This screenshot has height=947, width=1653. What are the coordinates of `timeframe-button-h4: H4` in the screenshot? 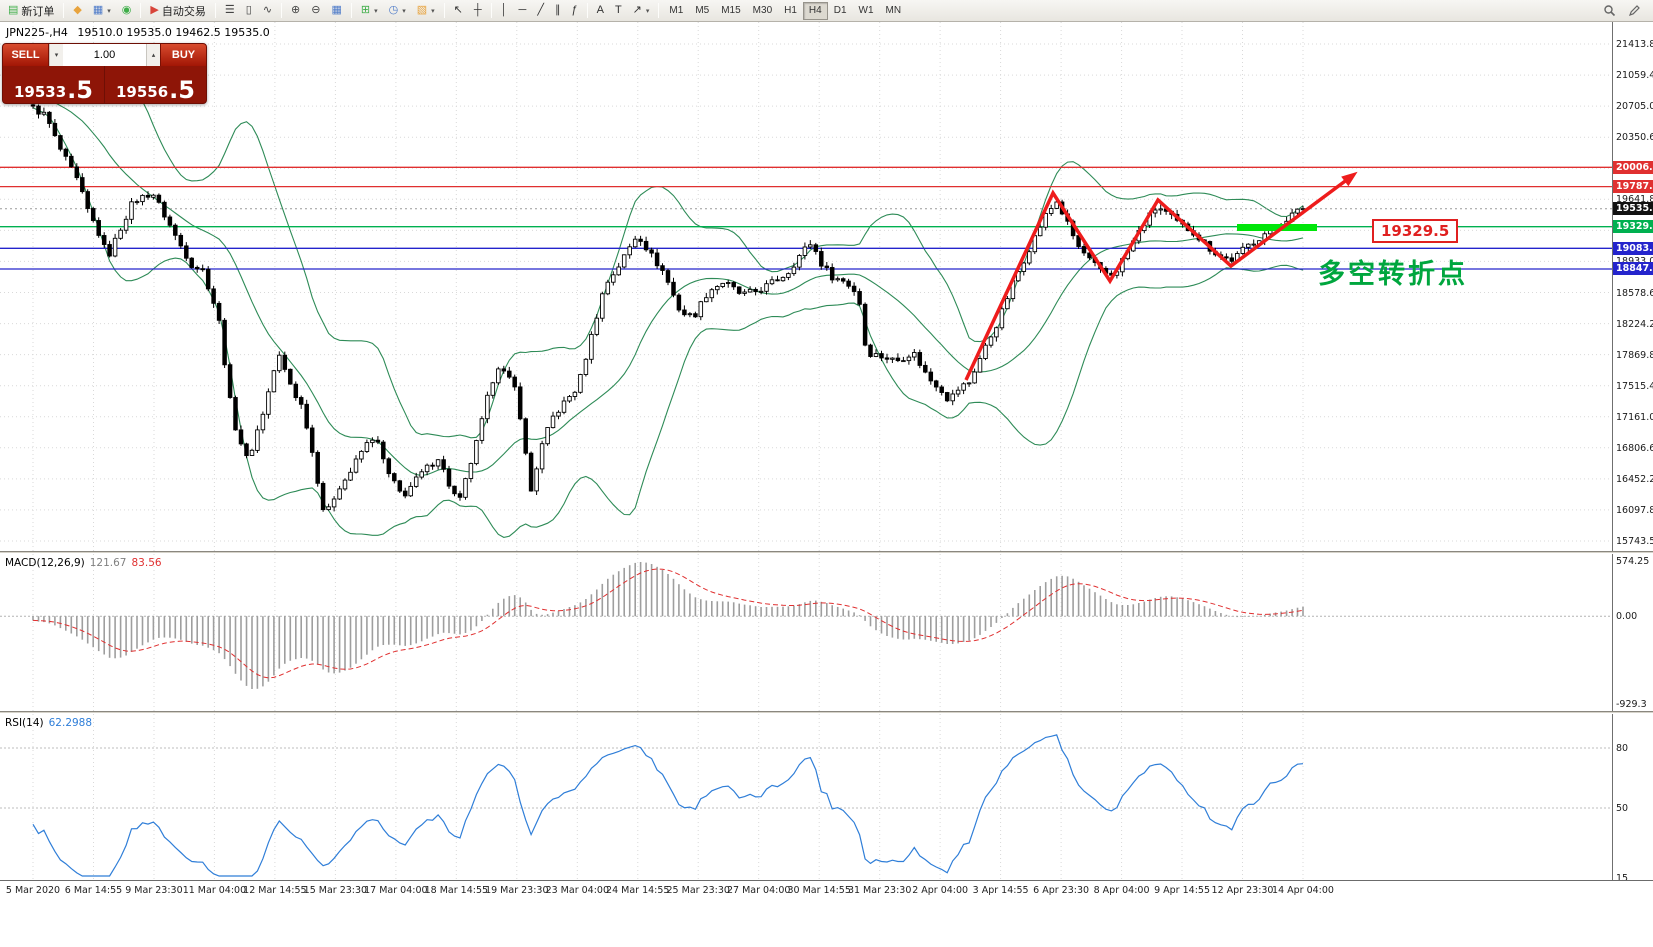 It's located at (815, 10).